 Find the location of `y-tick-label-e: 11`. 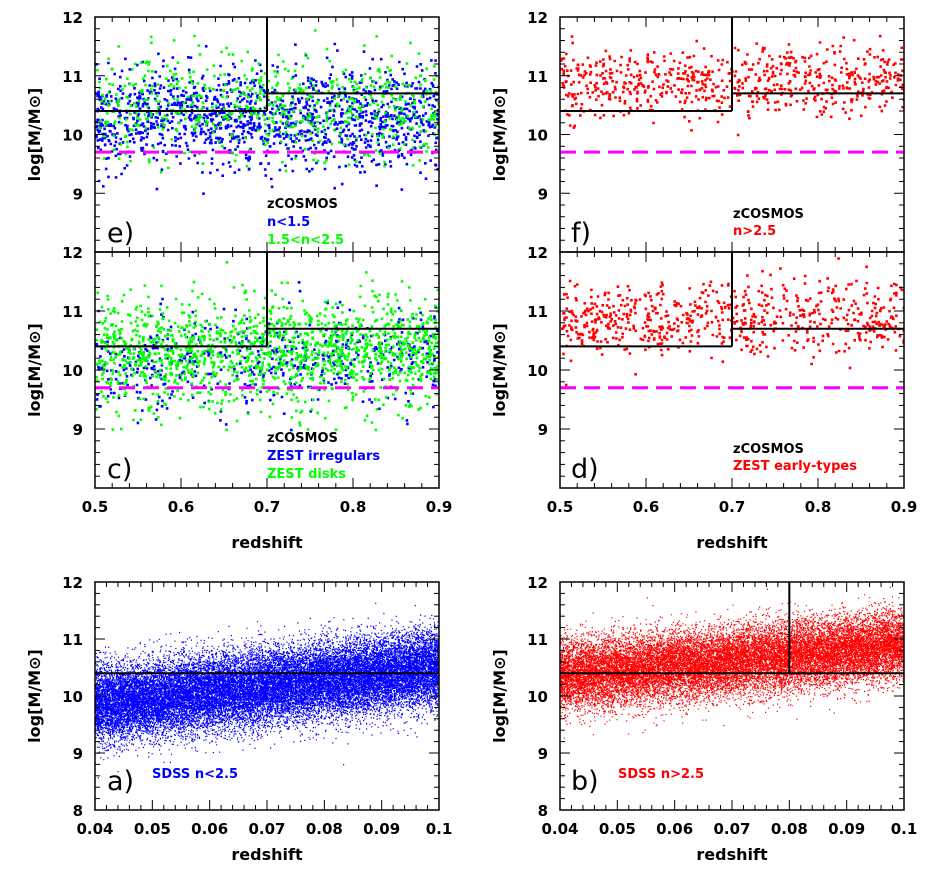

y-tick-label-e: 11 is located at coordinates (72, 77).